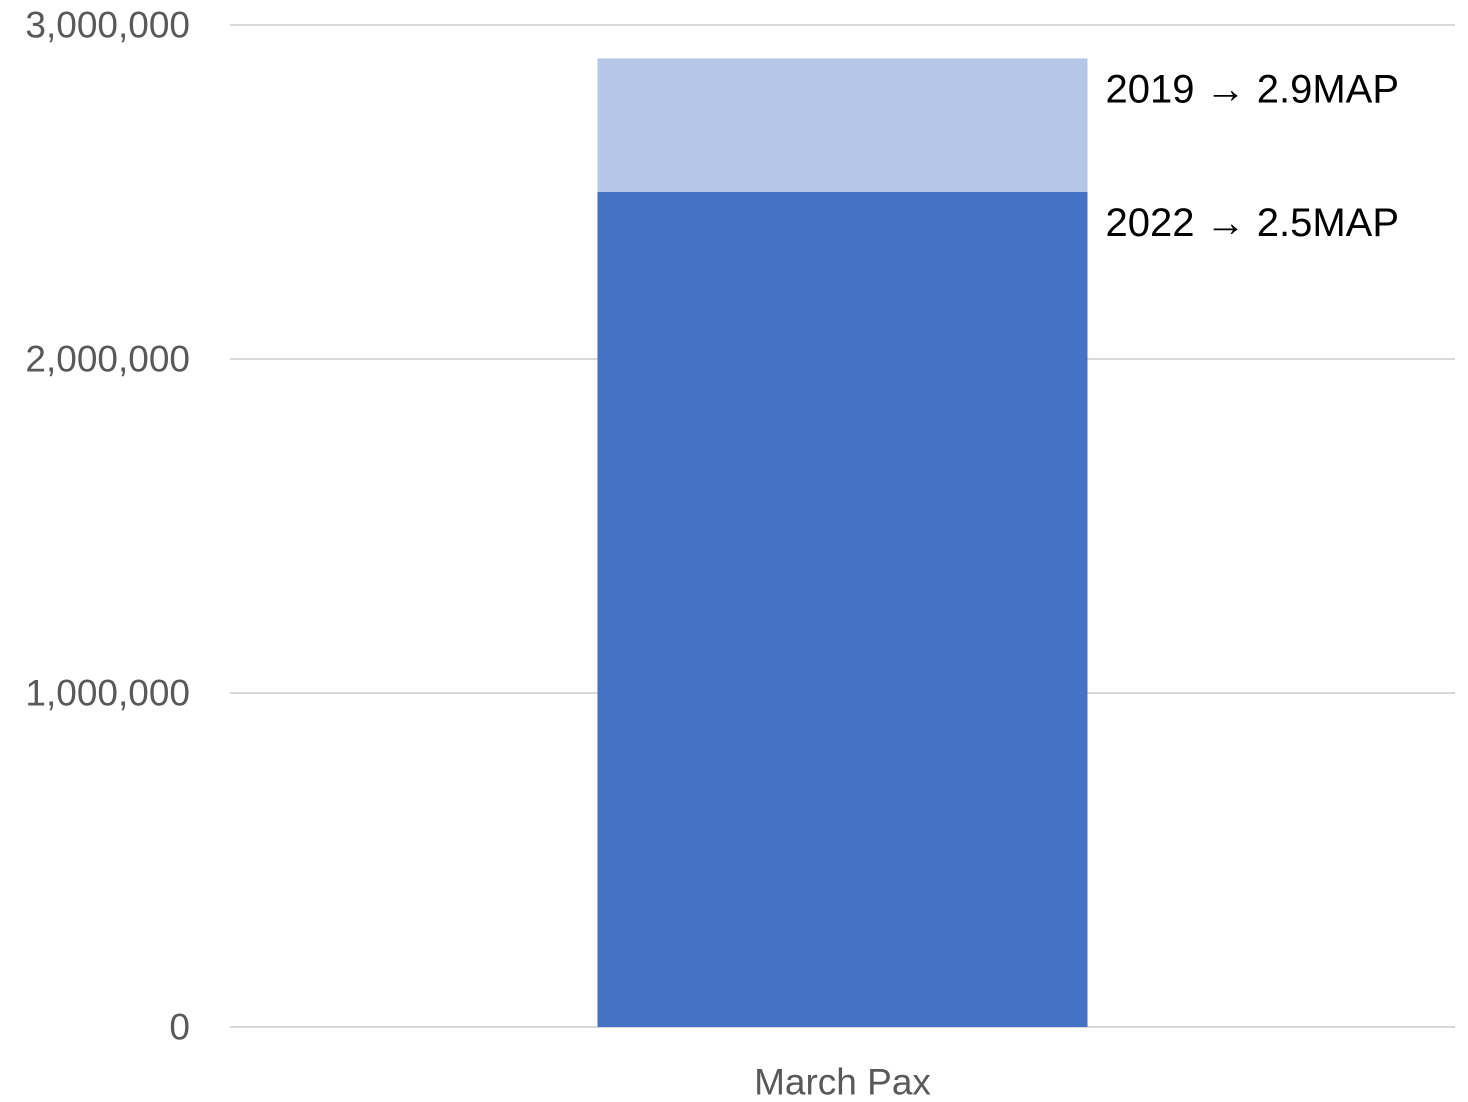 The height and width of the screenshot is (1102, 1468). I want to click on y-axis-tick-labels: 0 1,000,000 2,000,000 3,000,000, so click(107, 526).